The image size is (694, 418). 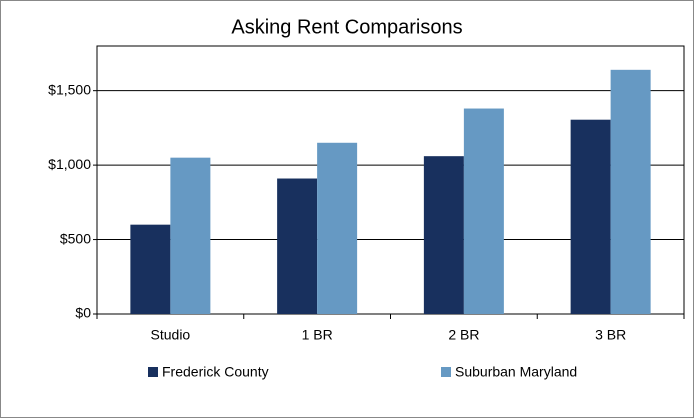 What do you see at coordinates (171, 335) in the screenshot?
I see `x-tick-label: Studio` at bounding box center [171, 335].